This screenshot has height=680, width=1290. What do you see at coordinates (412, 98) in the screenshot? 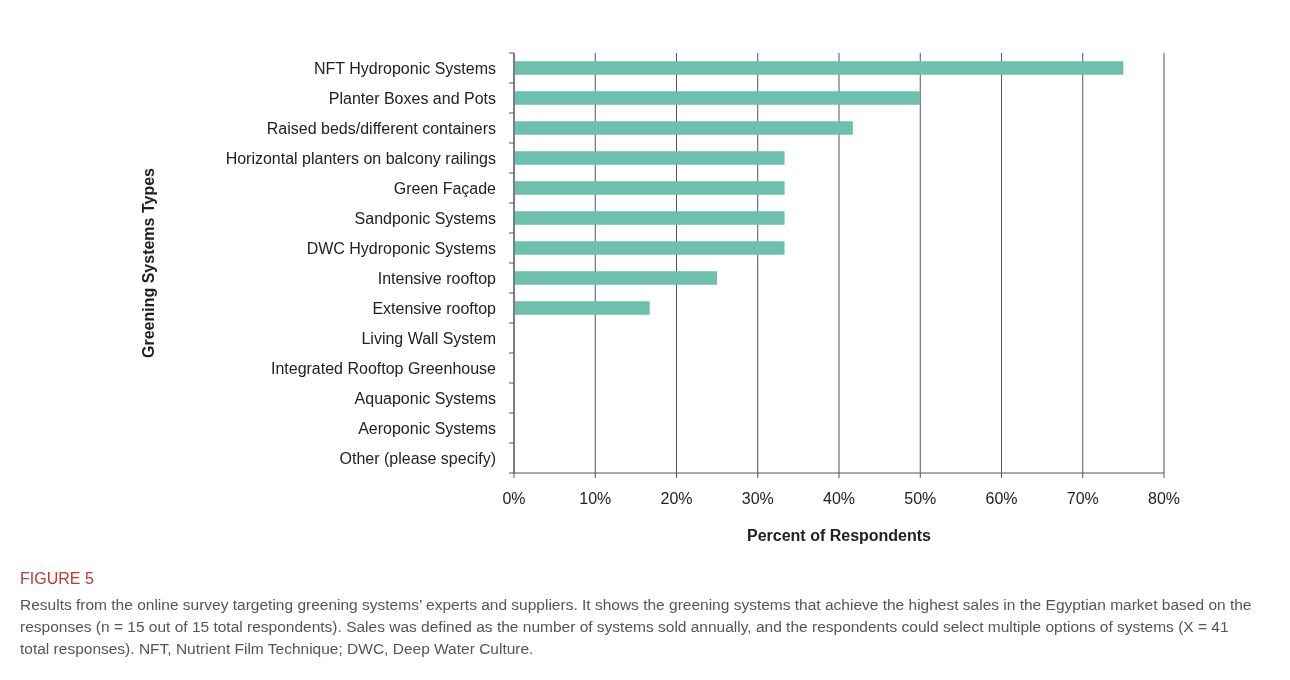
I see `y-tick-label: Planter Boxes and Pots` at bounding box center [412, 98].